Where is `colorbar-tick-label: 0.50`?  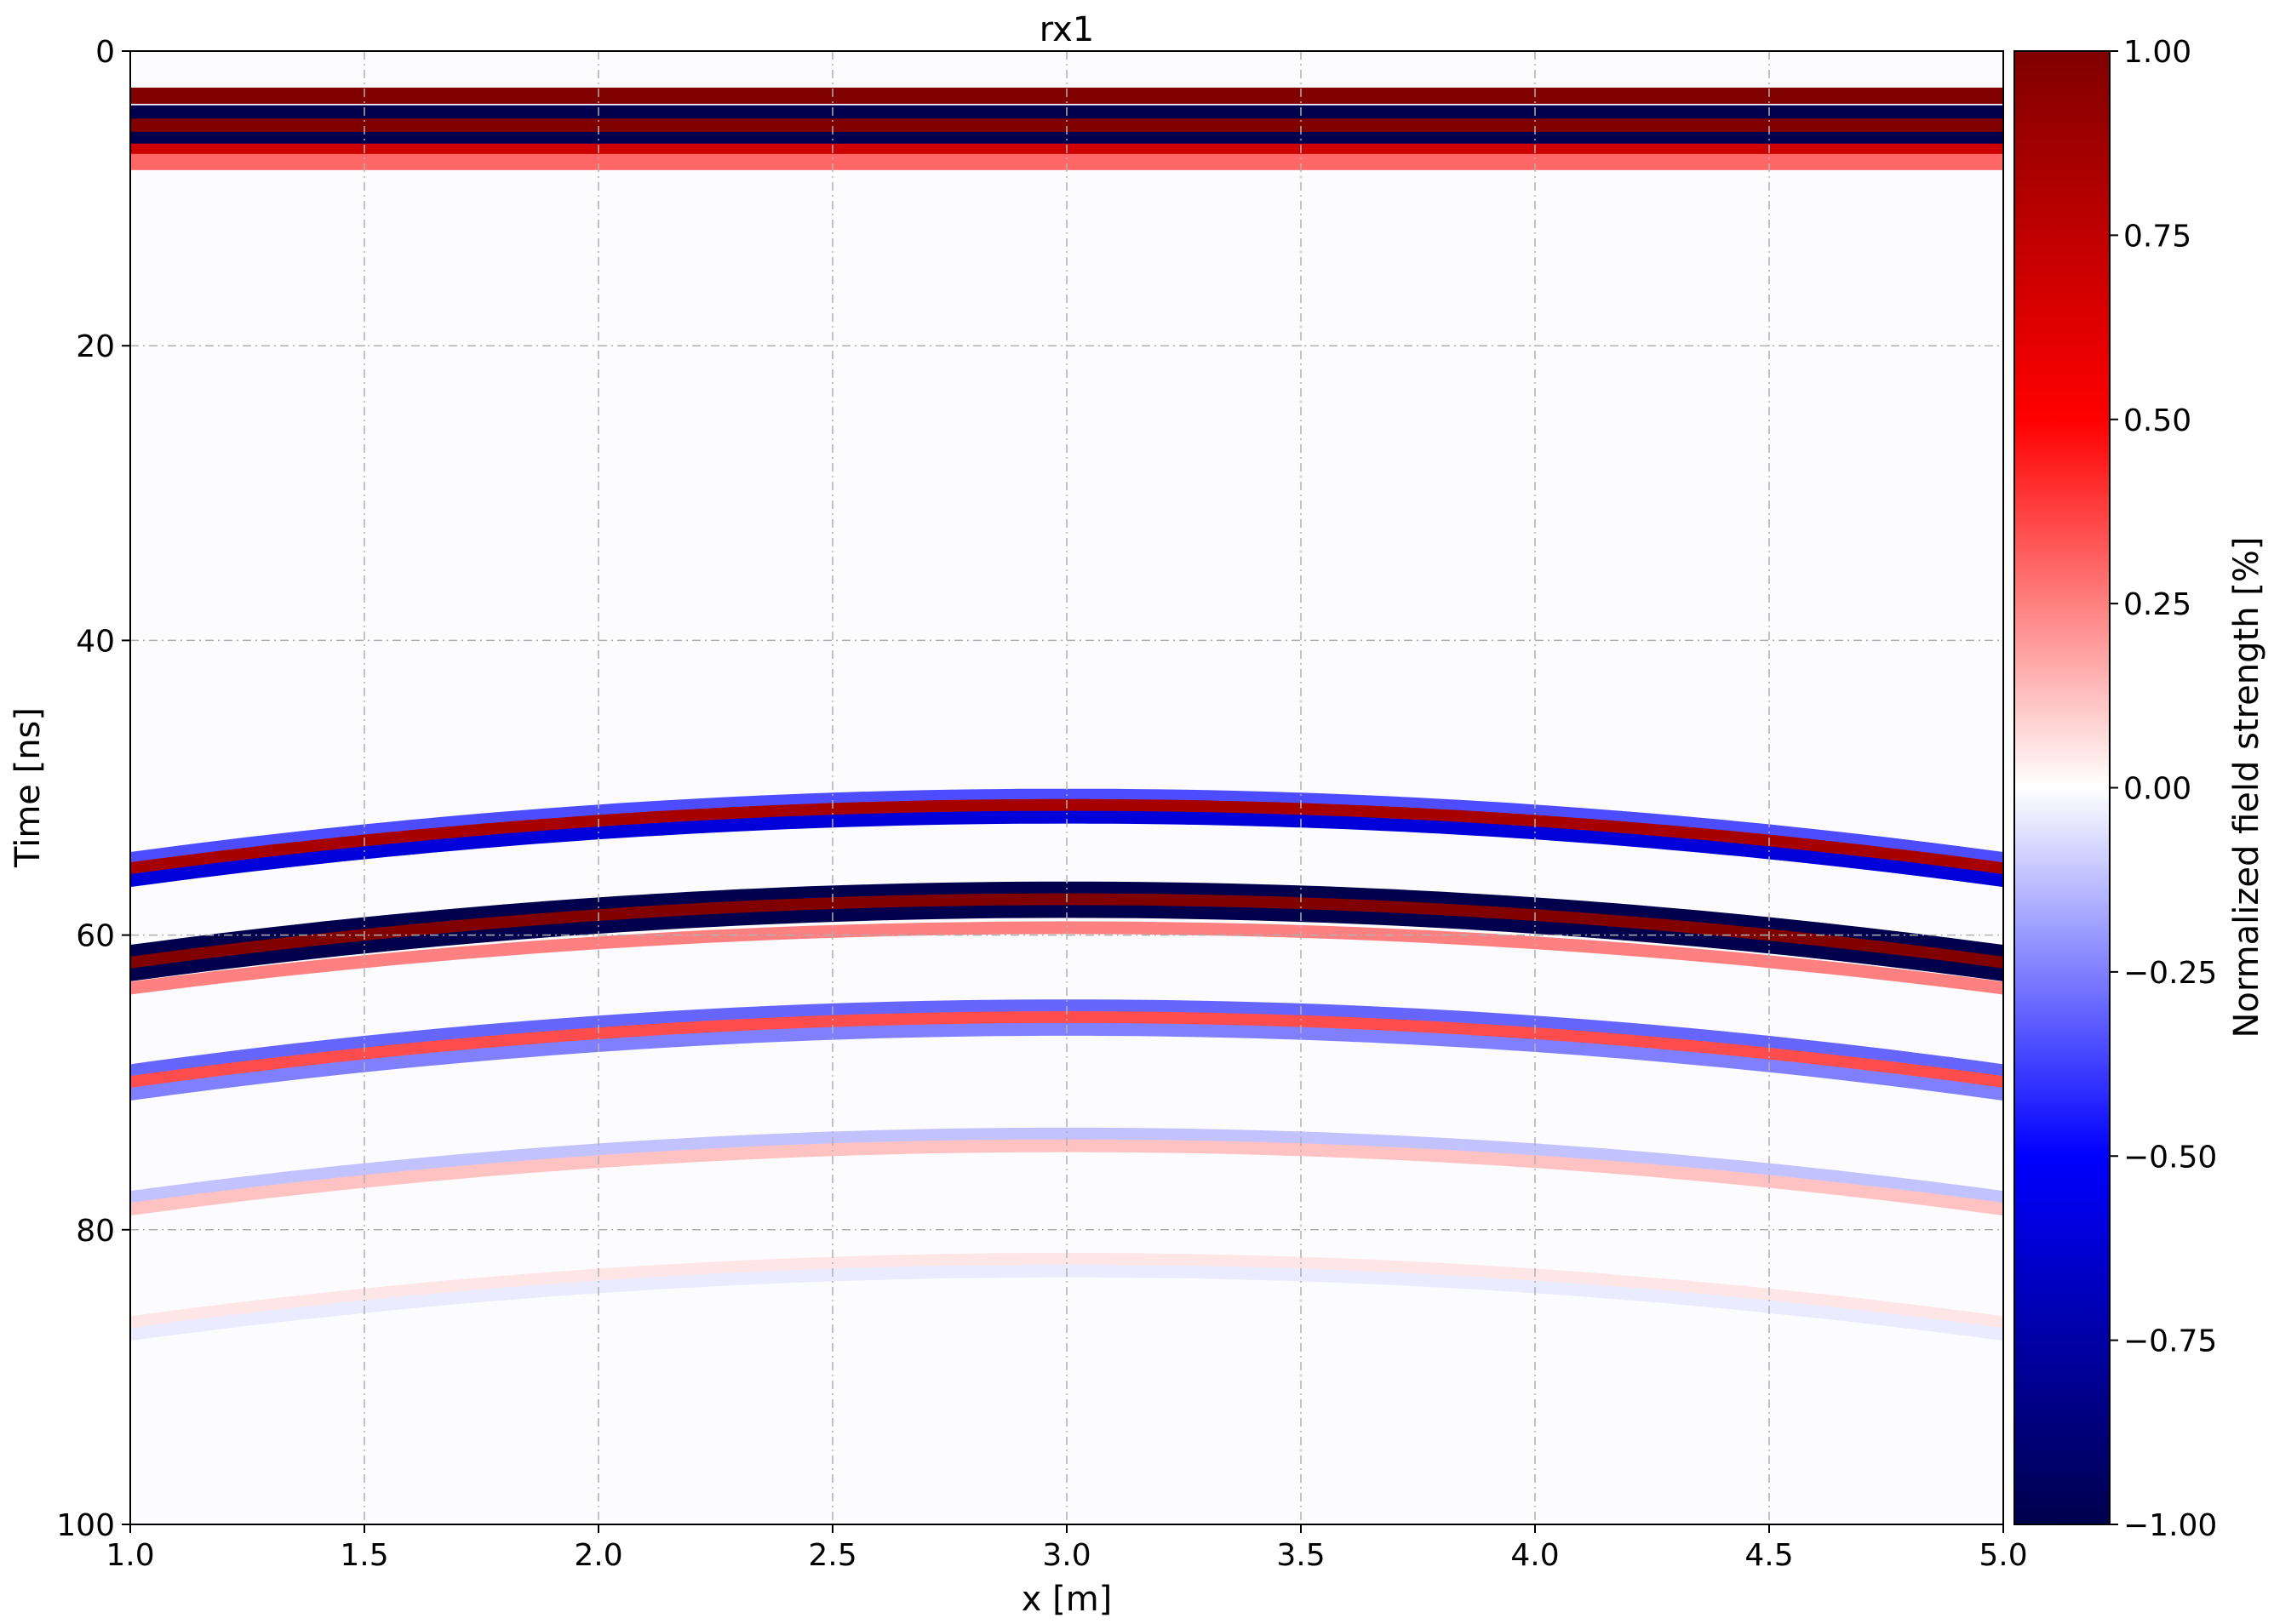 colorbar-tick-label: 0.50 is located at coordinates (2157, 420).